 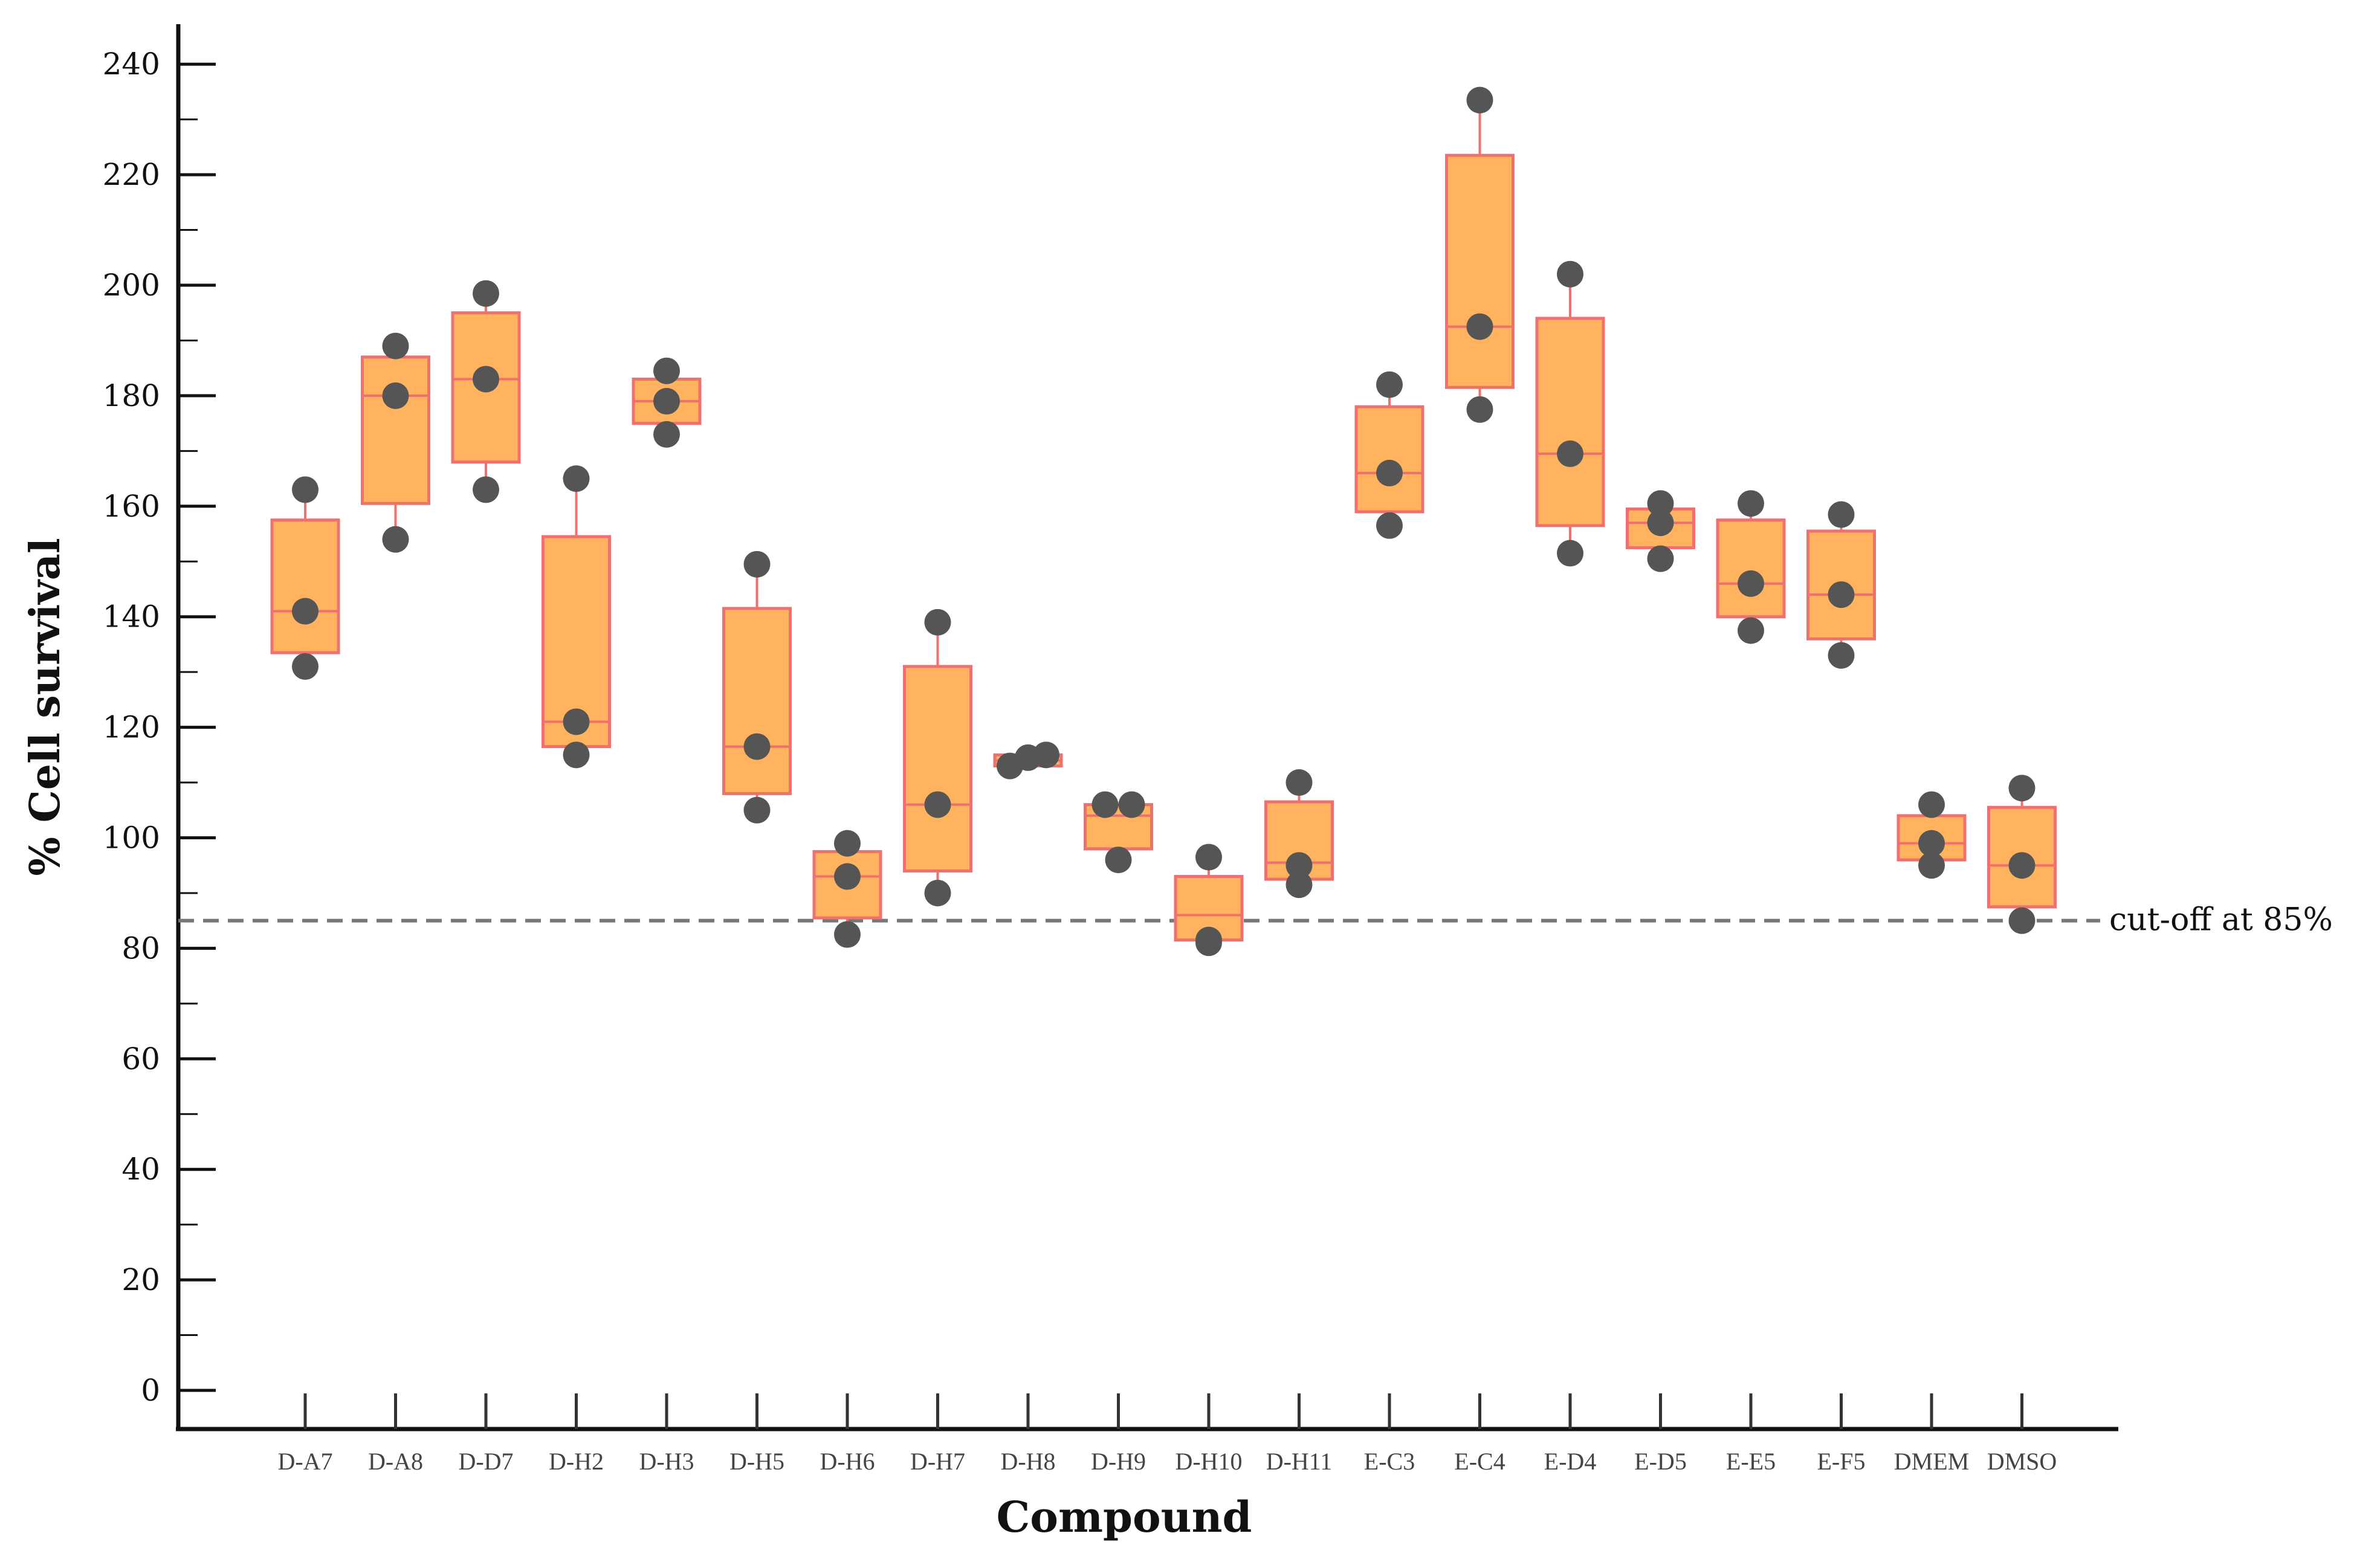 I want to click on box-e-f5, so click(x=1841, y=585).